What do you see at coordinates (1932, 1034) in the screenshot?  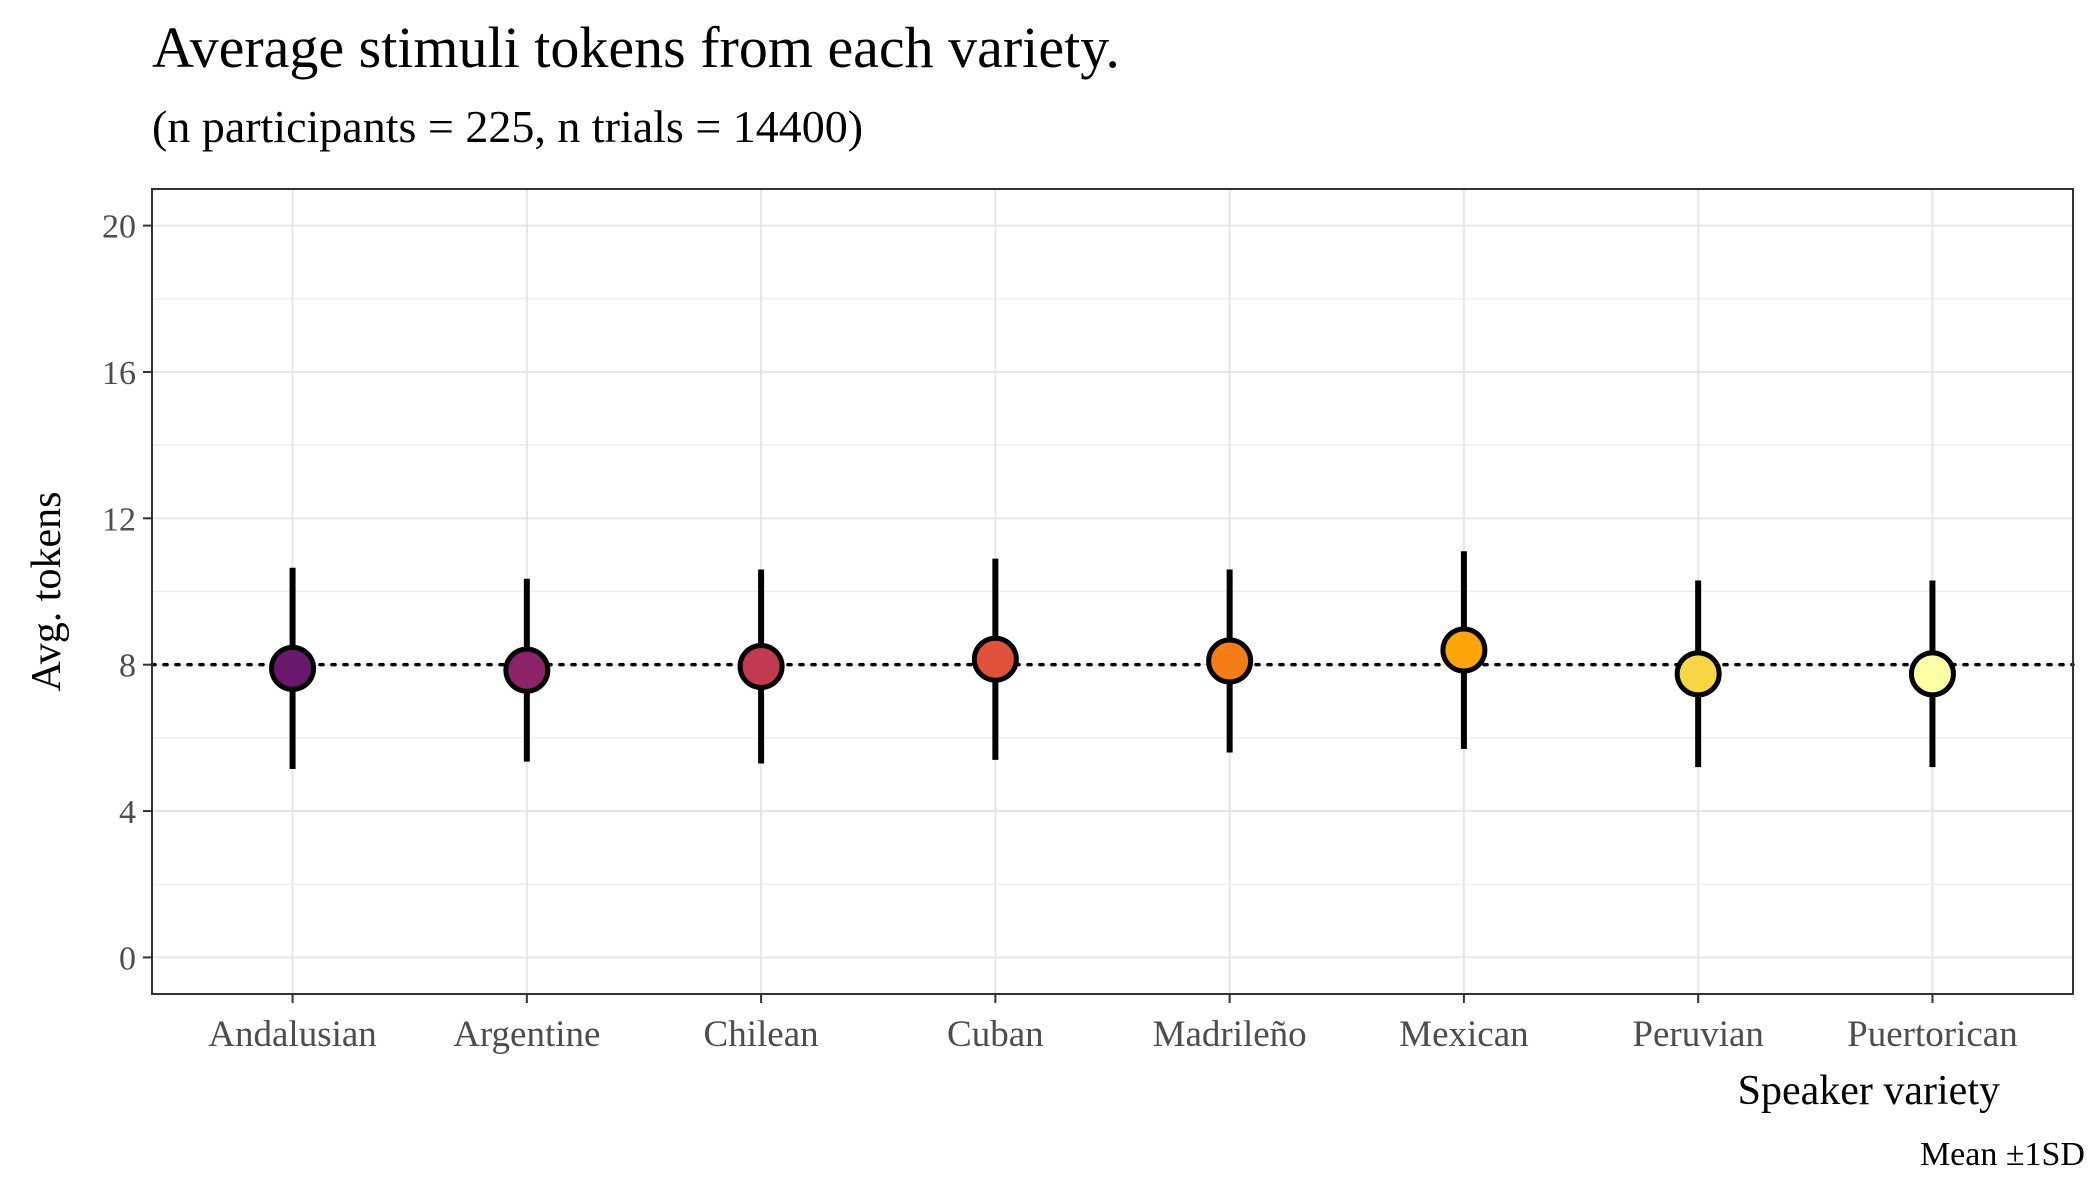 I see `x-tick-label: Puertorican` at bounding box center [1932, 1034].